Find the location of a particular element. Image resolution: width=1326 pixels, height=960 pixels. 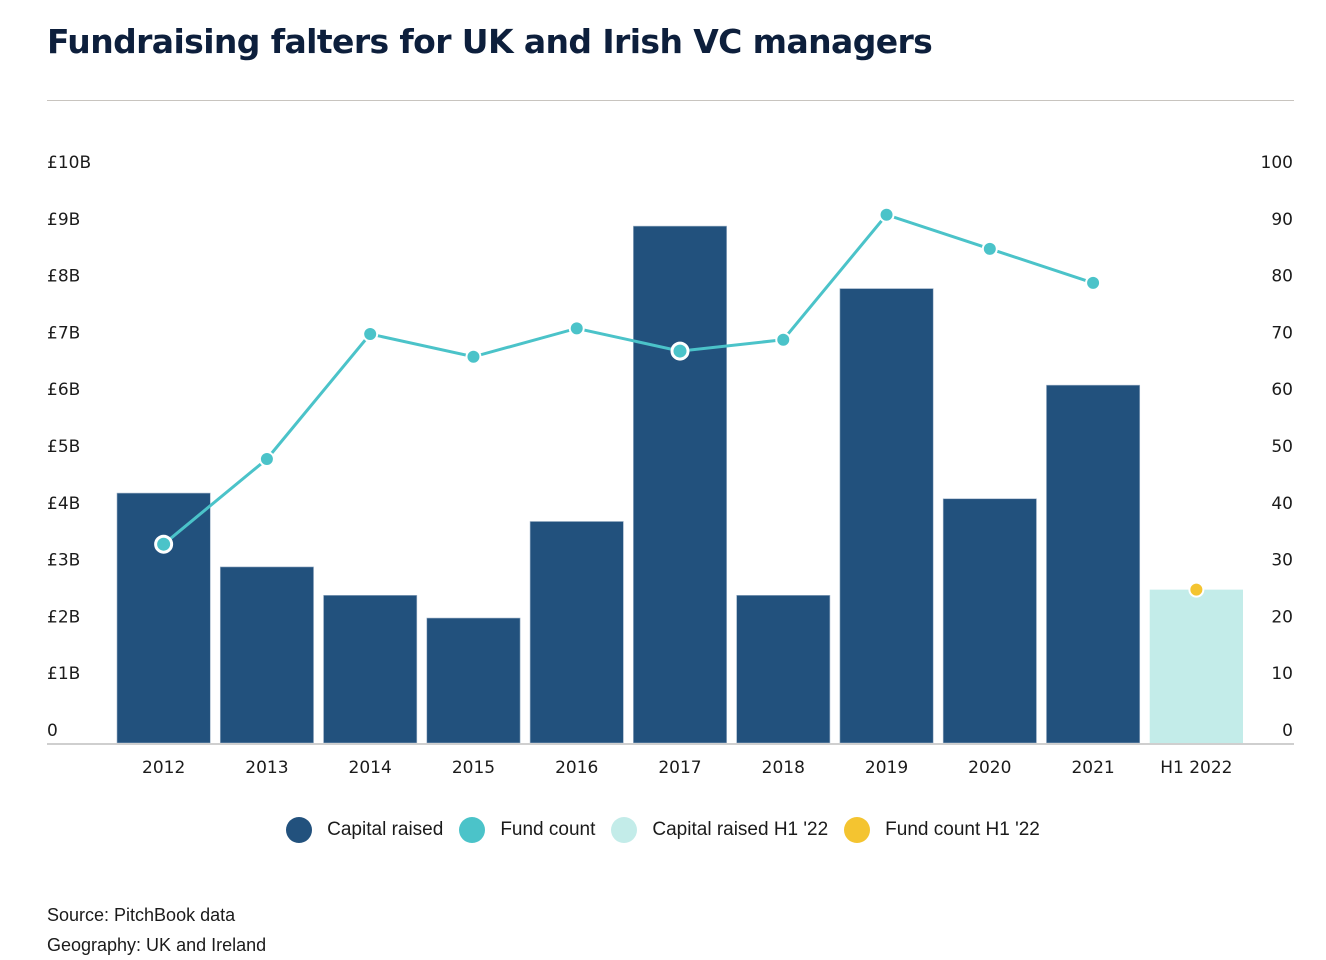

y-left-tick-label: 0 is located at coordinates (52, 731).